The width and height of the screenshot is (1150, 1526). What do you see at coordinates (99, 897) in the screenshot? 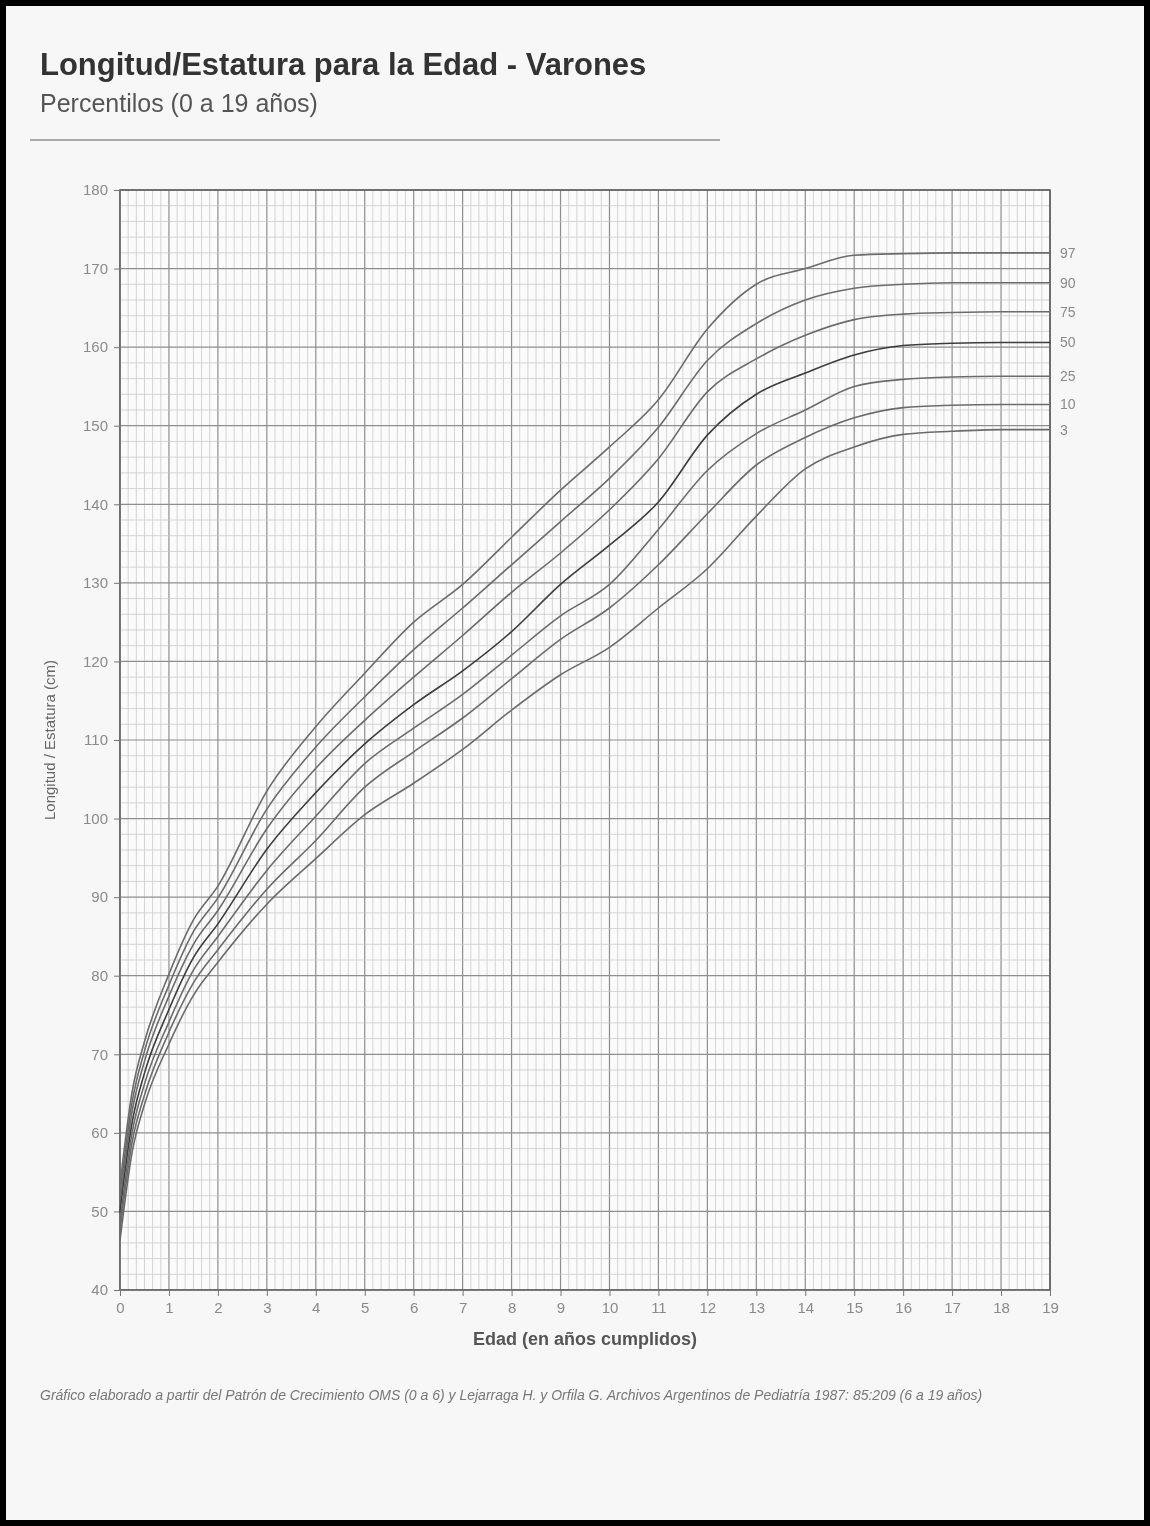
I see `y-tick-label: 90` at bounding box center [99, 897].